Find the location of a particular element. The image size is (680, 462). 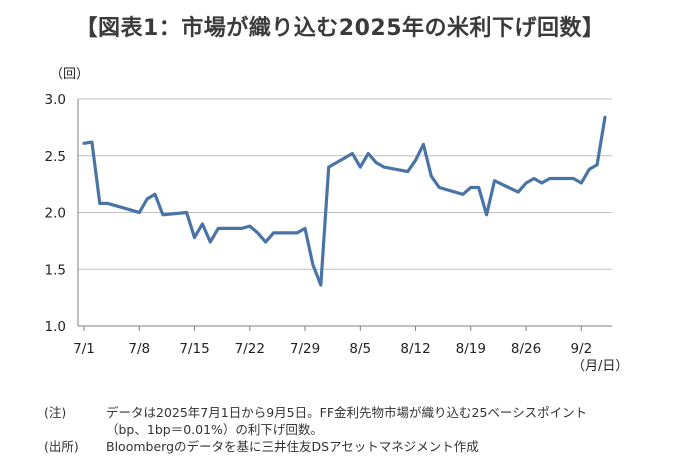

y-tick-labels: 1.0 1.5 2.0 2.5 3.0 is located at coordinates (55, 213).